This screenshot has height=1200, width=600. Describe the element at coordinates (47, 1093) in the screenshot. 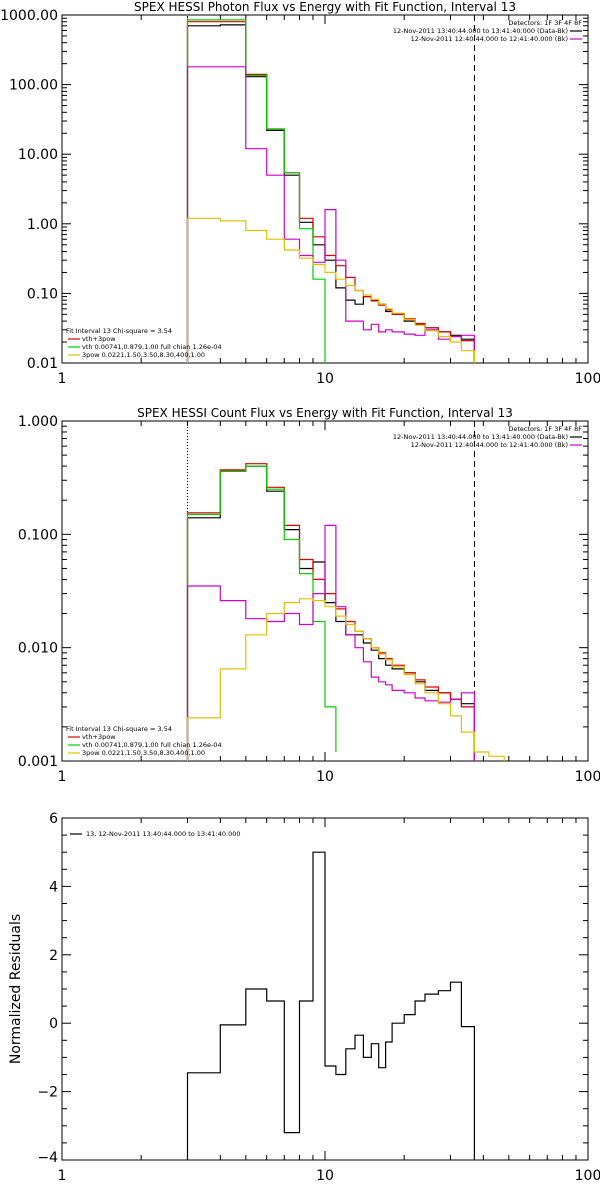

I see `y-tick-label: −2` at that location.